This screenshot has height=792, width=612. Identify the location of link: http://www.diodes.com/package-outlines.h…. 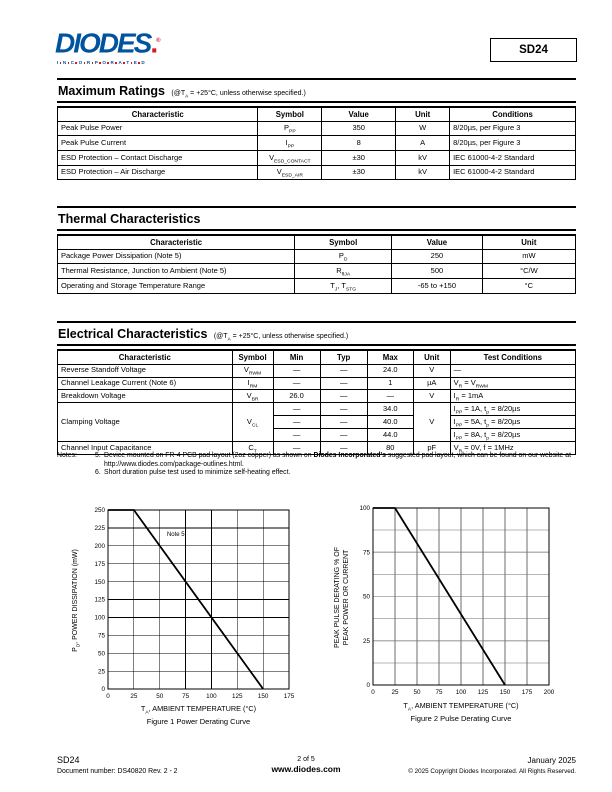
(173, 464).